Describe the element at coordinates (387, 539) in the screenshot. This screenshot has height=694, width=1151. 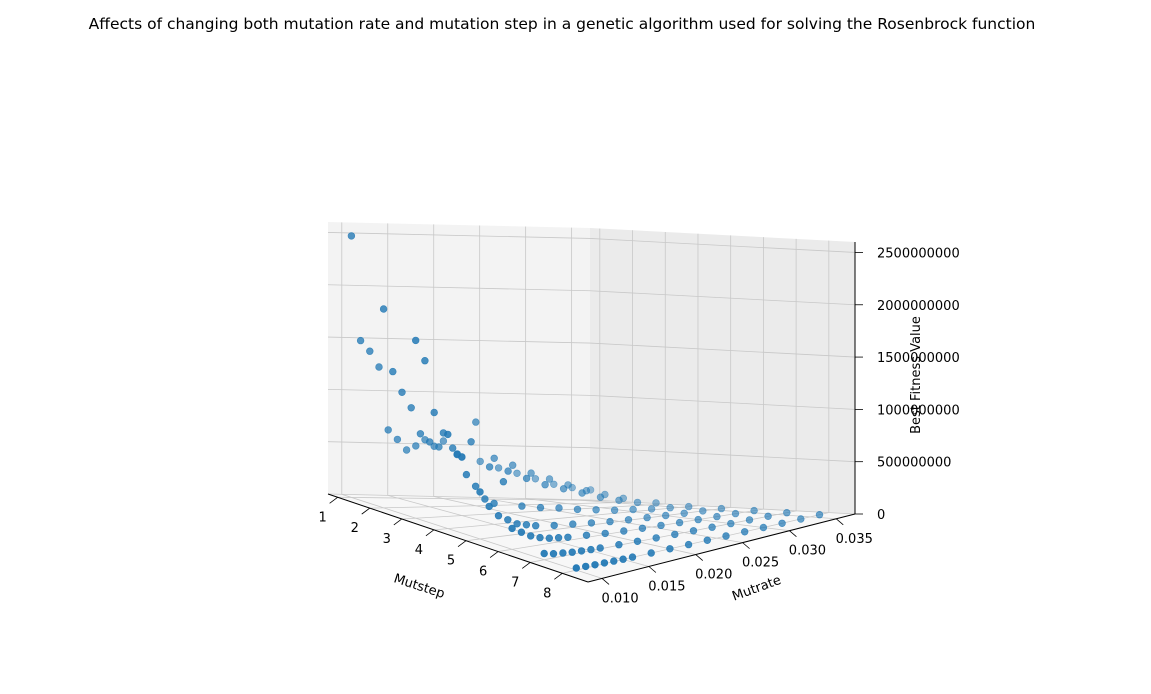
I see `x-tick-label: 3` at that location.